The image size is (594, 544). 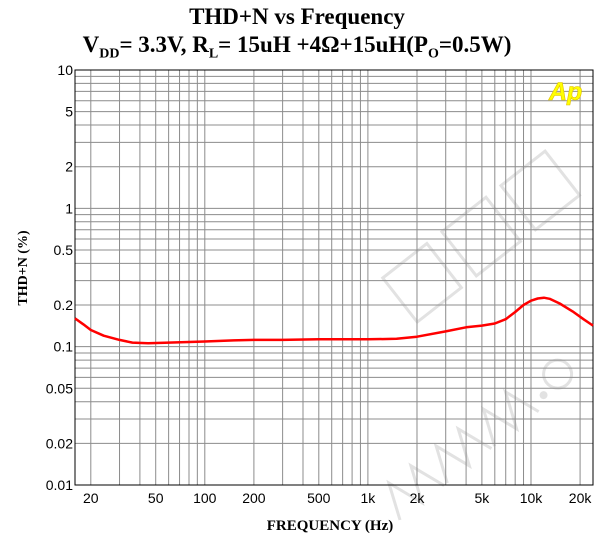 I want to click on subtitle-vdd-sub: DD, so click(x=109, y=54).